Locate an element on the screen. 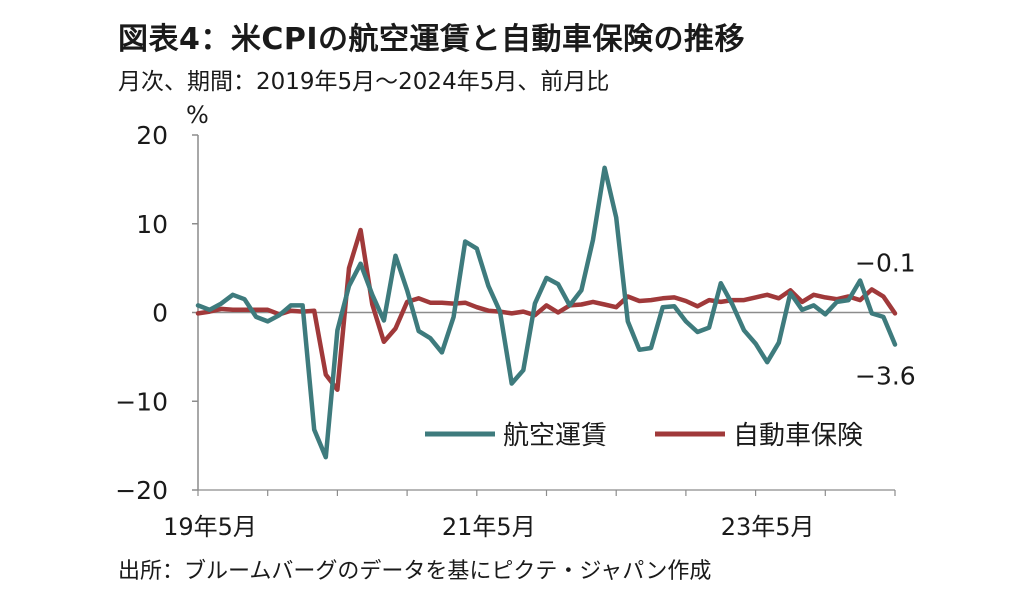 The width and height of the screenshot is (1012, 598). y-axis-unit-label: % is located at coordinates (197, 115).